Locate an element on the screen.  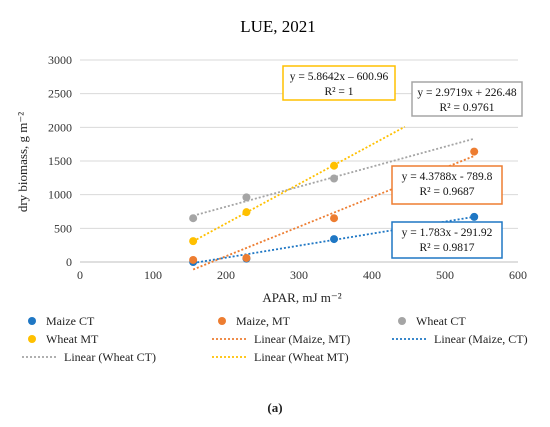
x-axis-label: APAR, mJ m⁻² is located at coordinates (301, 297).